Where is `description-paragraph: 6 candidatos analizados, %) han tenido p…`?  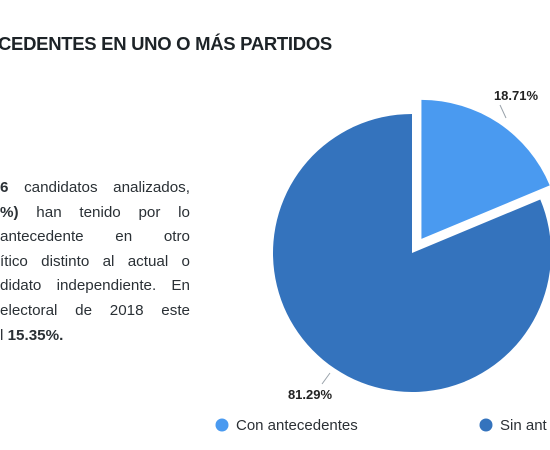
description-paragraph: 6 candidatos analizados, %) han tenido p… is located at coordinates (95, 262).